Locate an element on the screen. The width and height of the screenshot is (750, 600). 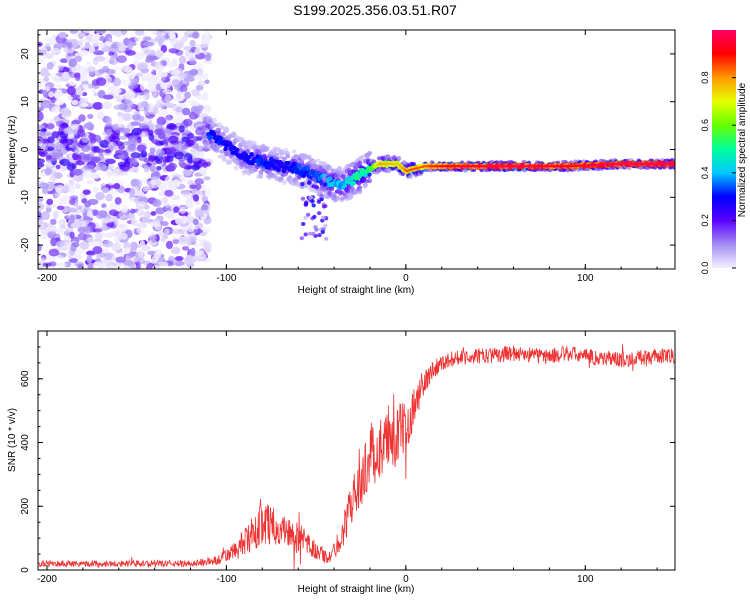
snr-y-tick-label: 200 is located at coordinates (25, 505).